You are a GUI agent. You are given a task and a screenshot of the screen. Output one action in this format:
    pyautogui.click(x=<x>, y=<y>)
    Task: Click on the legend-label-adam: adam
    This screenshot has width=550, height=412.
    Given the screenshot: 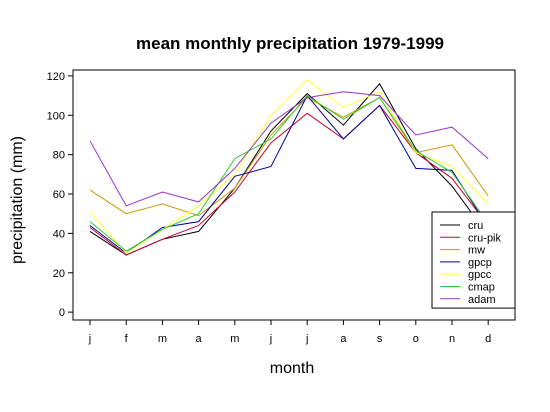 What is the action you would take?
    pyautogui.click(x=482, y=300)
    